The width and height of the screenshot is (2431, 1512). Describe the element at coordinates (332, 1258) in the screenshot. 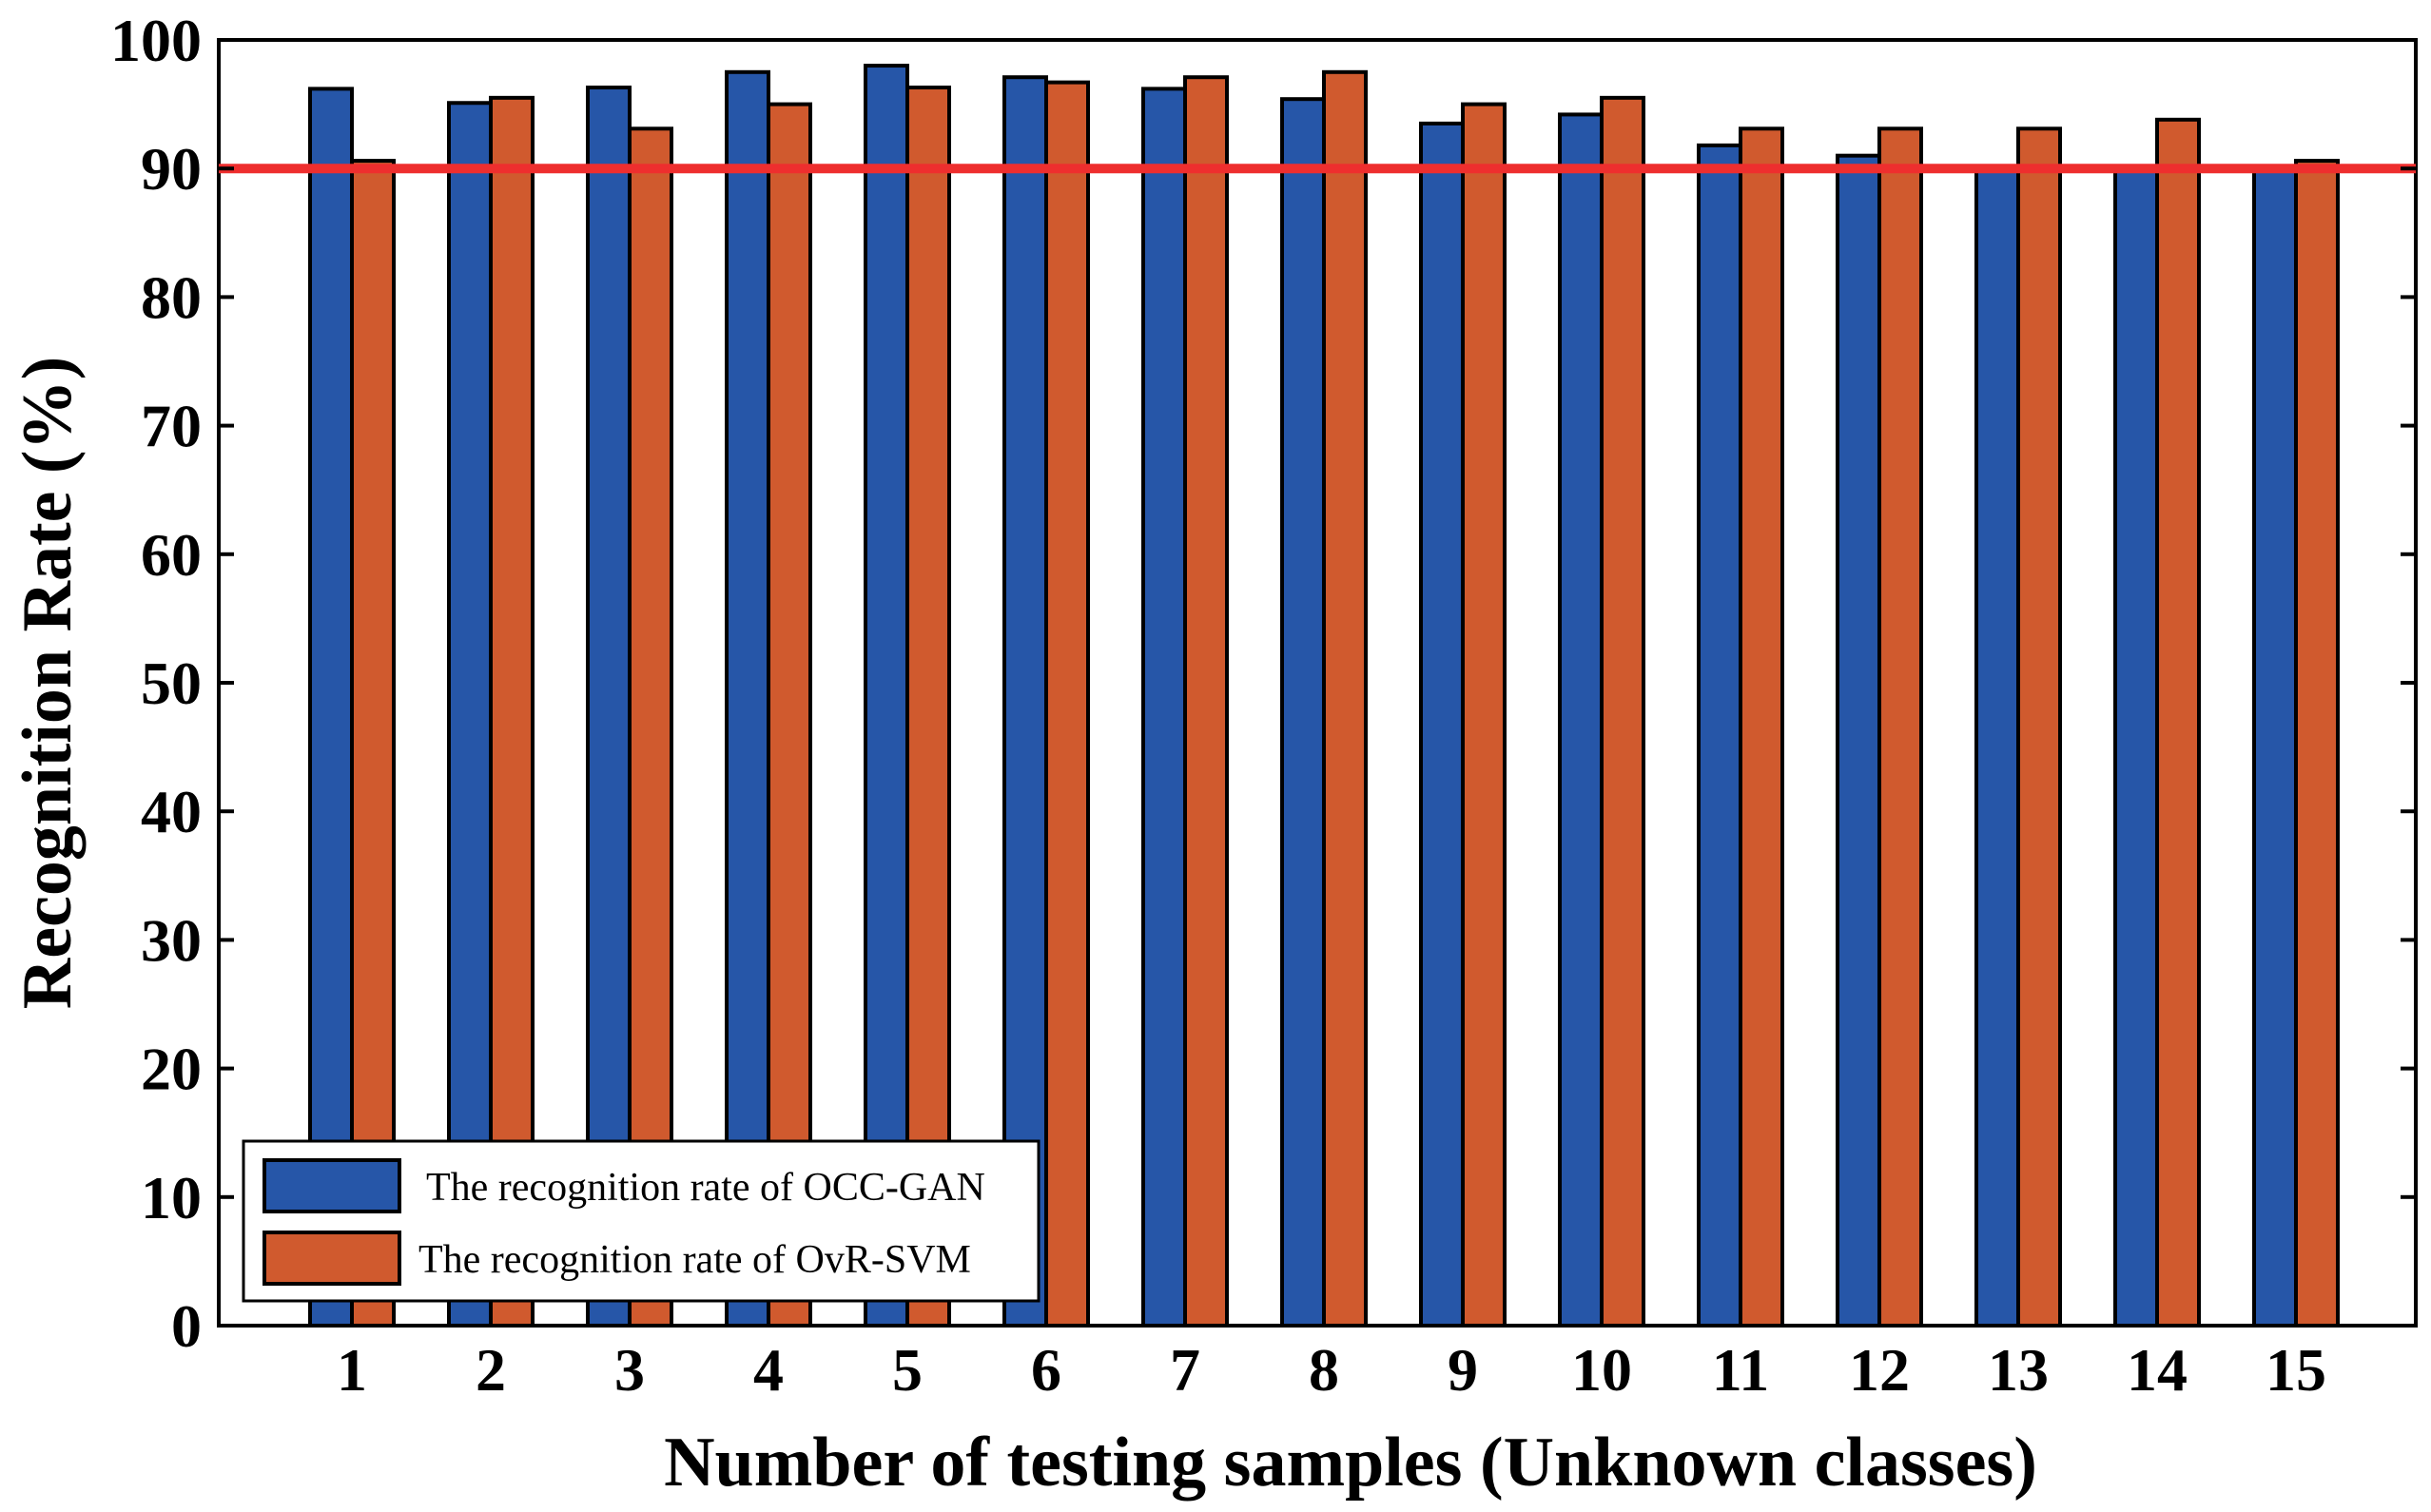

I see `legend-swatch-ovr-svm` at that location.